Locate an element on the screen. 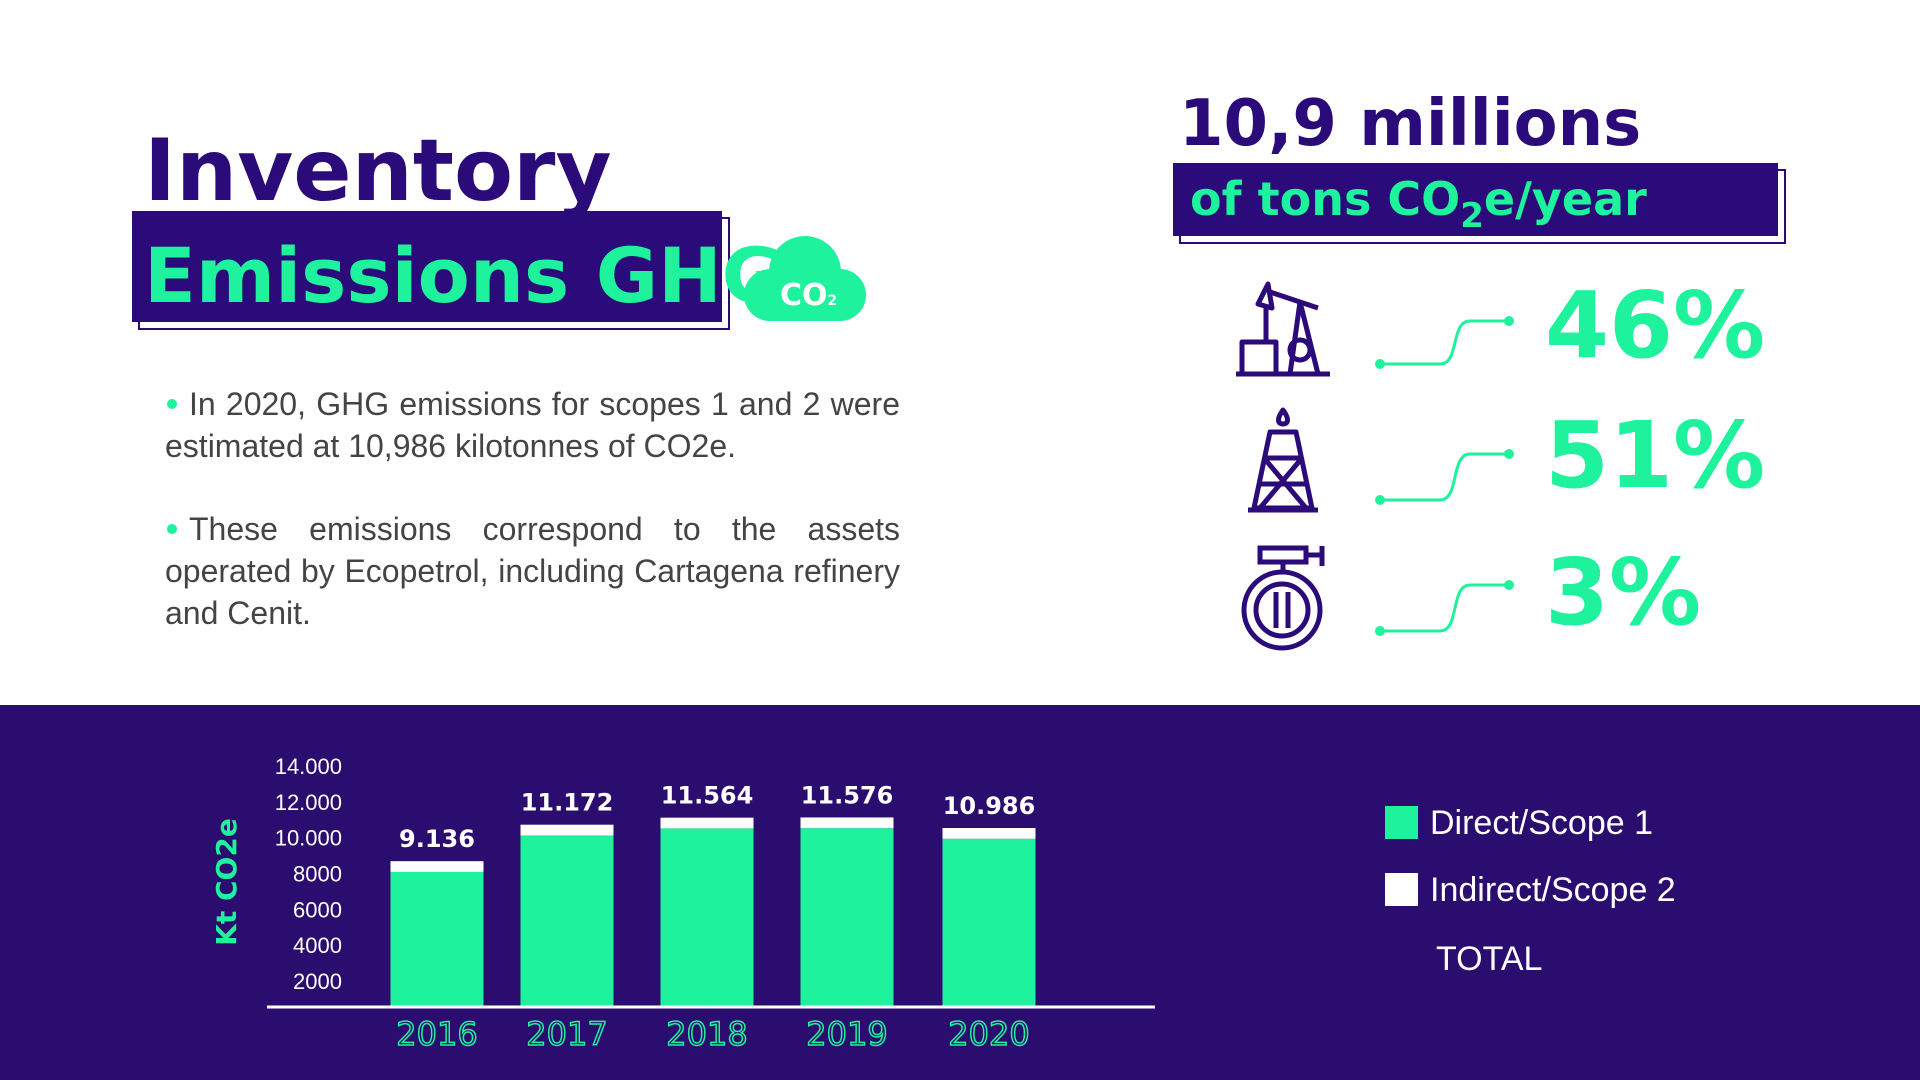 The image size is (1920, 1080). subhead-post: e/year is located at coordinates (1565, 199).